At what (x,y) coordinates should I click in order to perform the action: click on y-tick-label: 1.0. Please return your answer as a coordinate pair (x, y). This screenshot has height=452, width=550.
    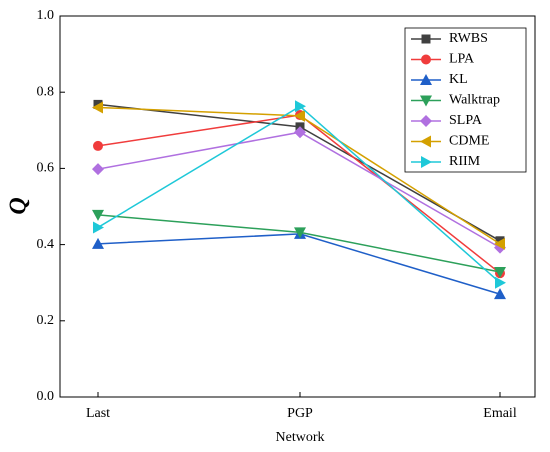
    Looking at the image, I should click on (46, 15).